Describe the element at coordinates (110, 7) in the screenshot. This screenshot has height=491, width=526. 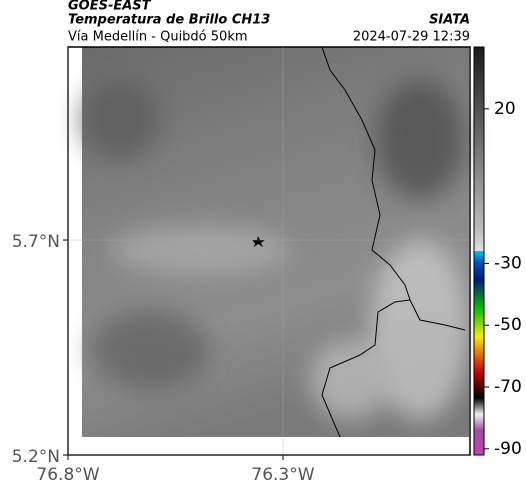
I see `title: GOES-EAST` at that location.